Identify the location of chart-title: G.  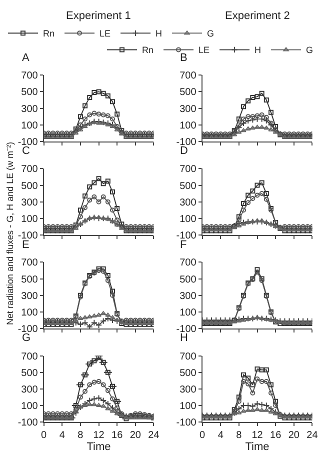
(26, 338).